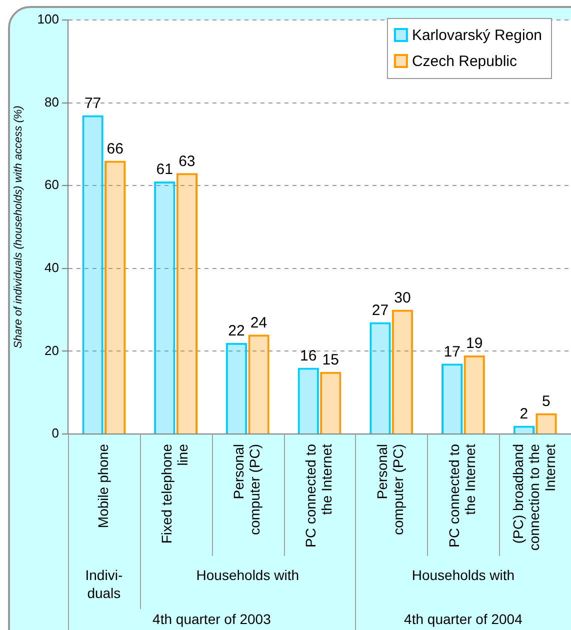 This screenshot has height=630, width=571. What do you see at coordinates (236, 331) in the screenshot?
I see `data-label: 22` at bounding box center [236, 331].